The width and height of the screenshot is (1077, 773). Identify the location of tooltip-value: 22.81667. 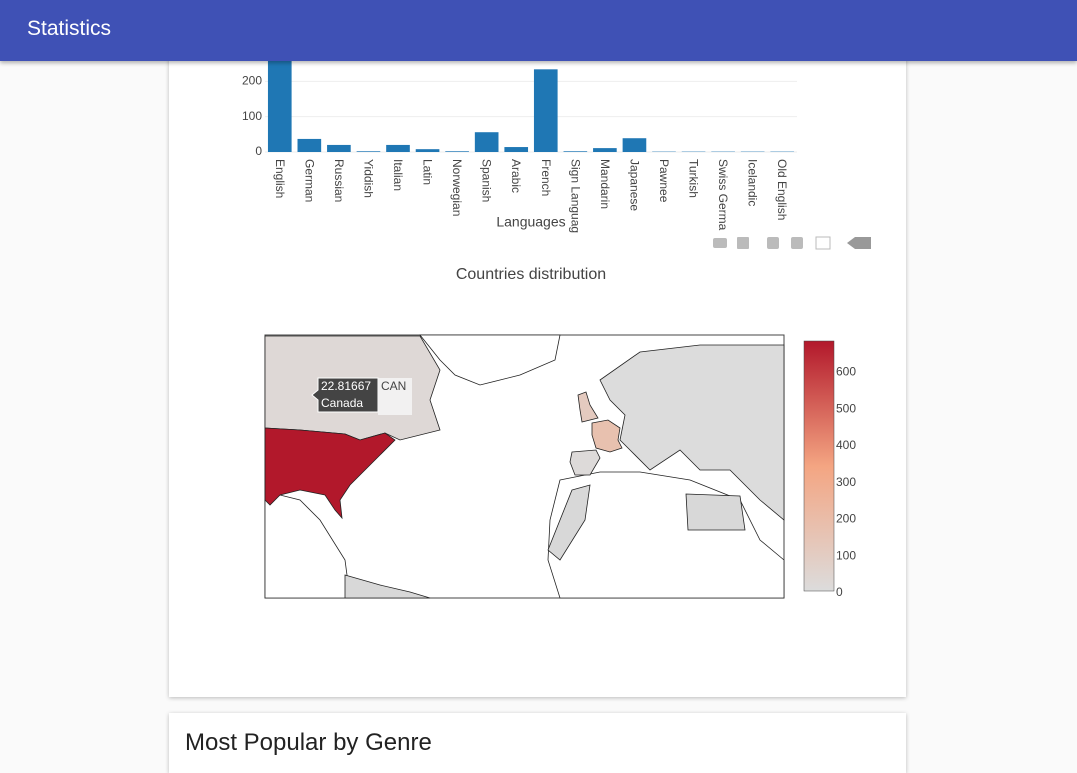
(346, 386).